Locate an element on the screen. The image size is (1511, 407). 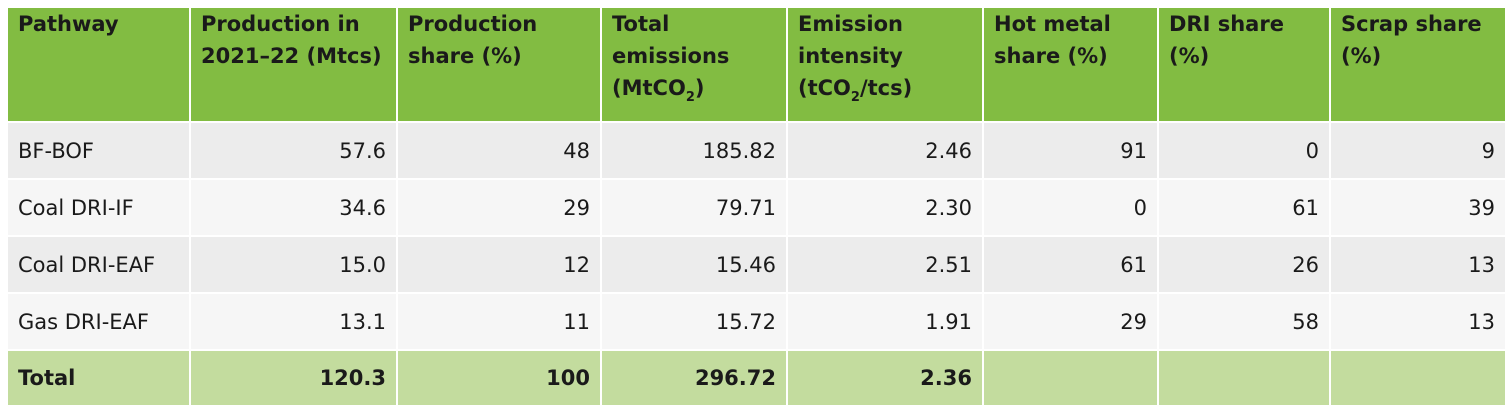
total-share: 100 is located at coordinates (499, 378).